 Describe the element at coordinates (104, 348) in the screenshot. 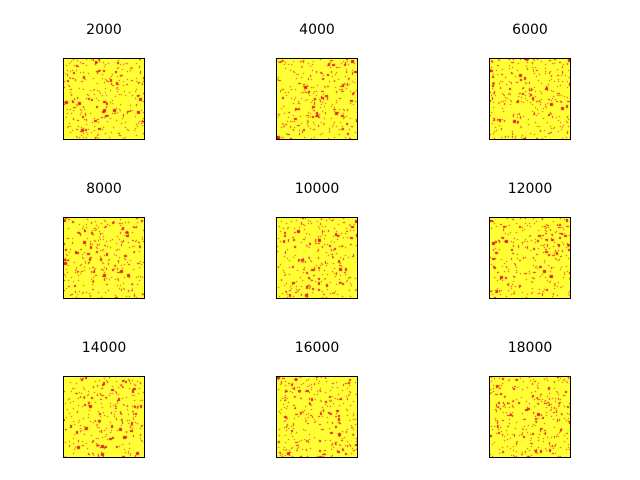

I see `subplot-title: 14000` at that location.